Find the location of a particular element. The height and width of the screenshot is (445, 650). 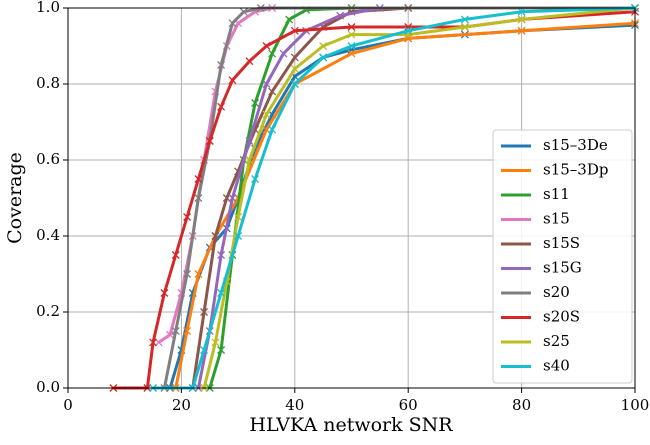

x-tick-label: 60 is located at coordinates (408, 405).